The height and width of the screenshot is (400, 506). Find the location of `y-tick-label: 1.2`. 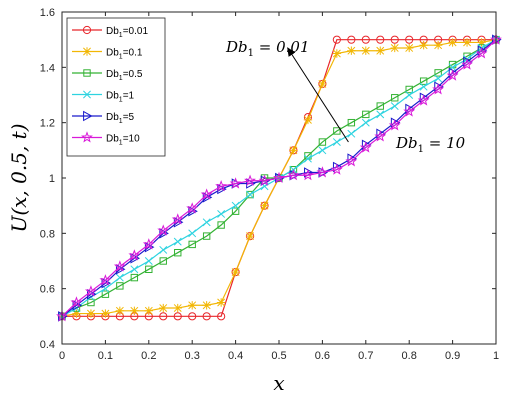

y-tick-label: 1.2 is located at coordinates (47, 124).